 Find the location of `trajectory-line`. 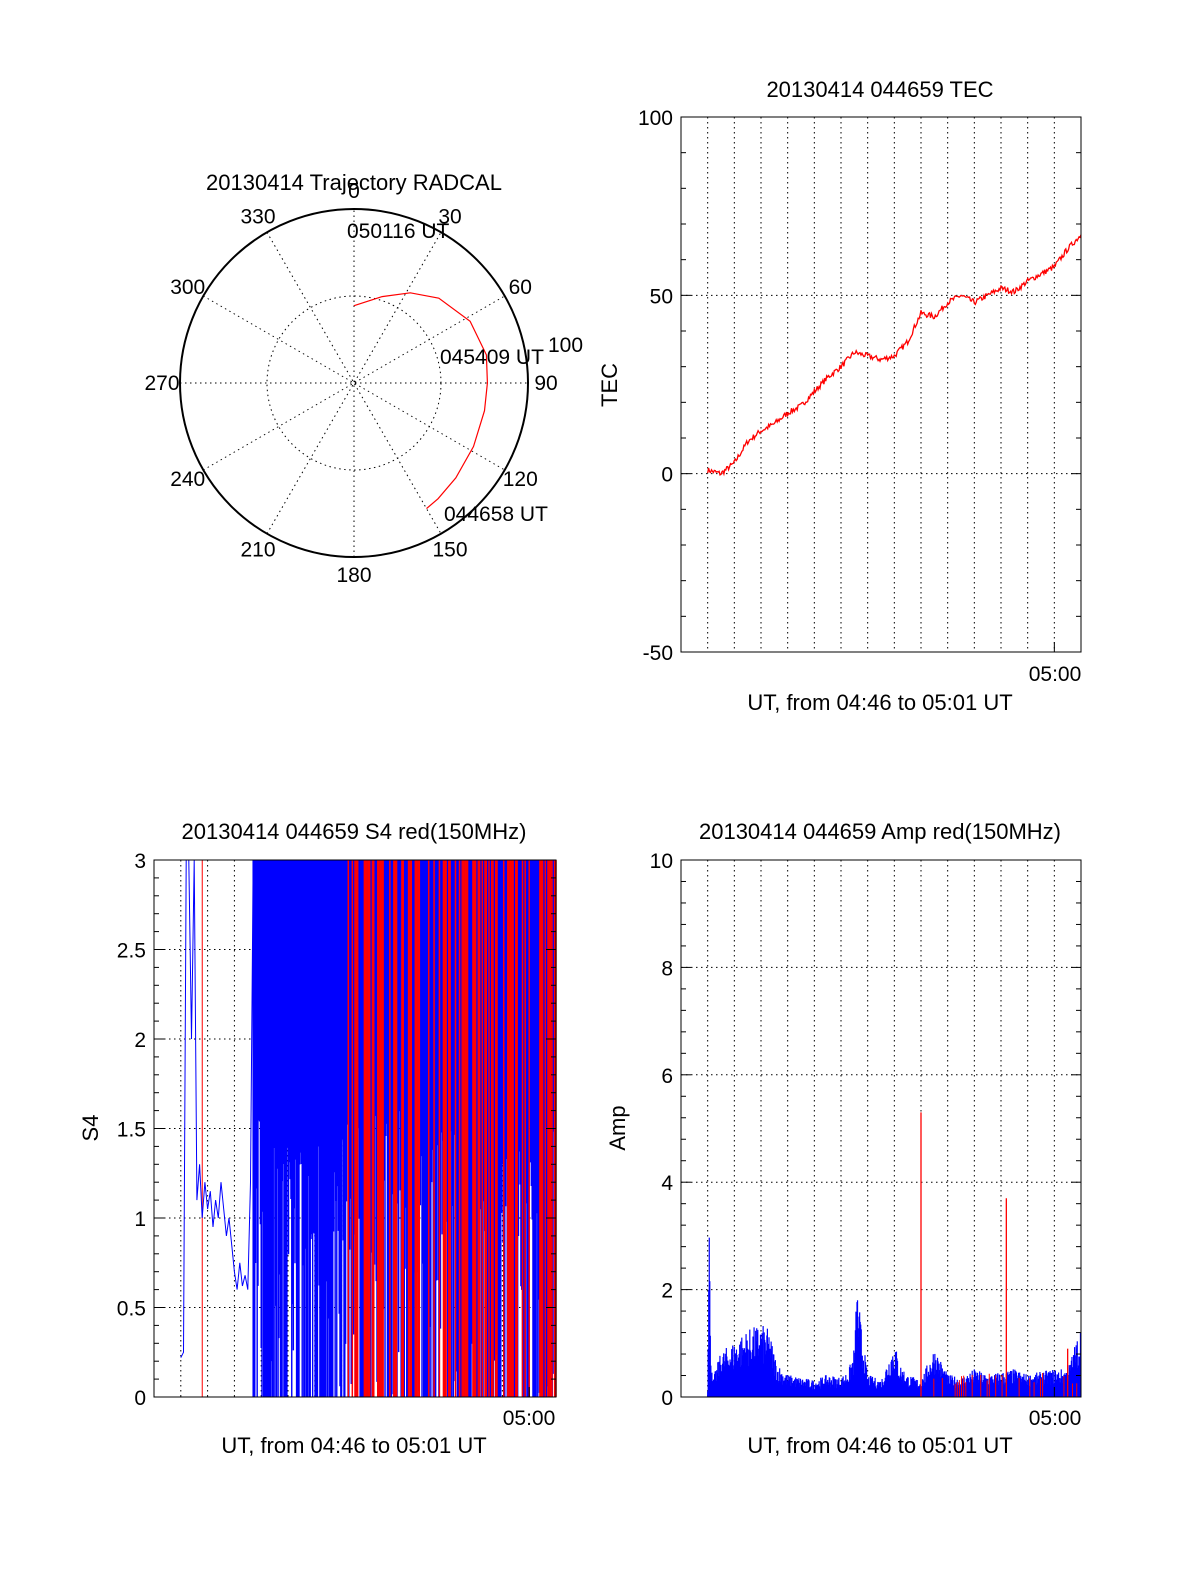

trajectory-line is located at coordinates (421, 401).